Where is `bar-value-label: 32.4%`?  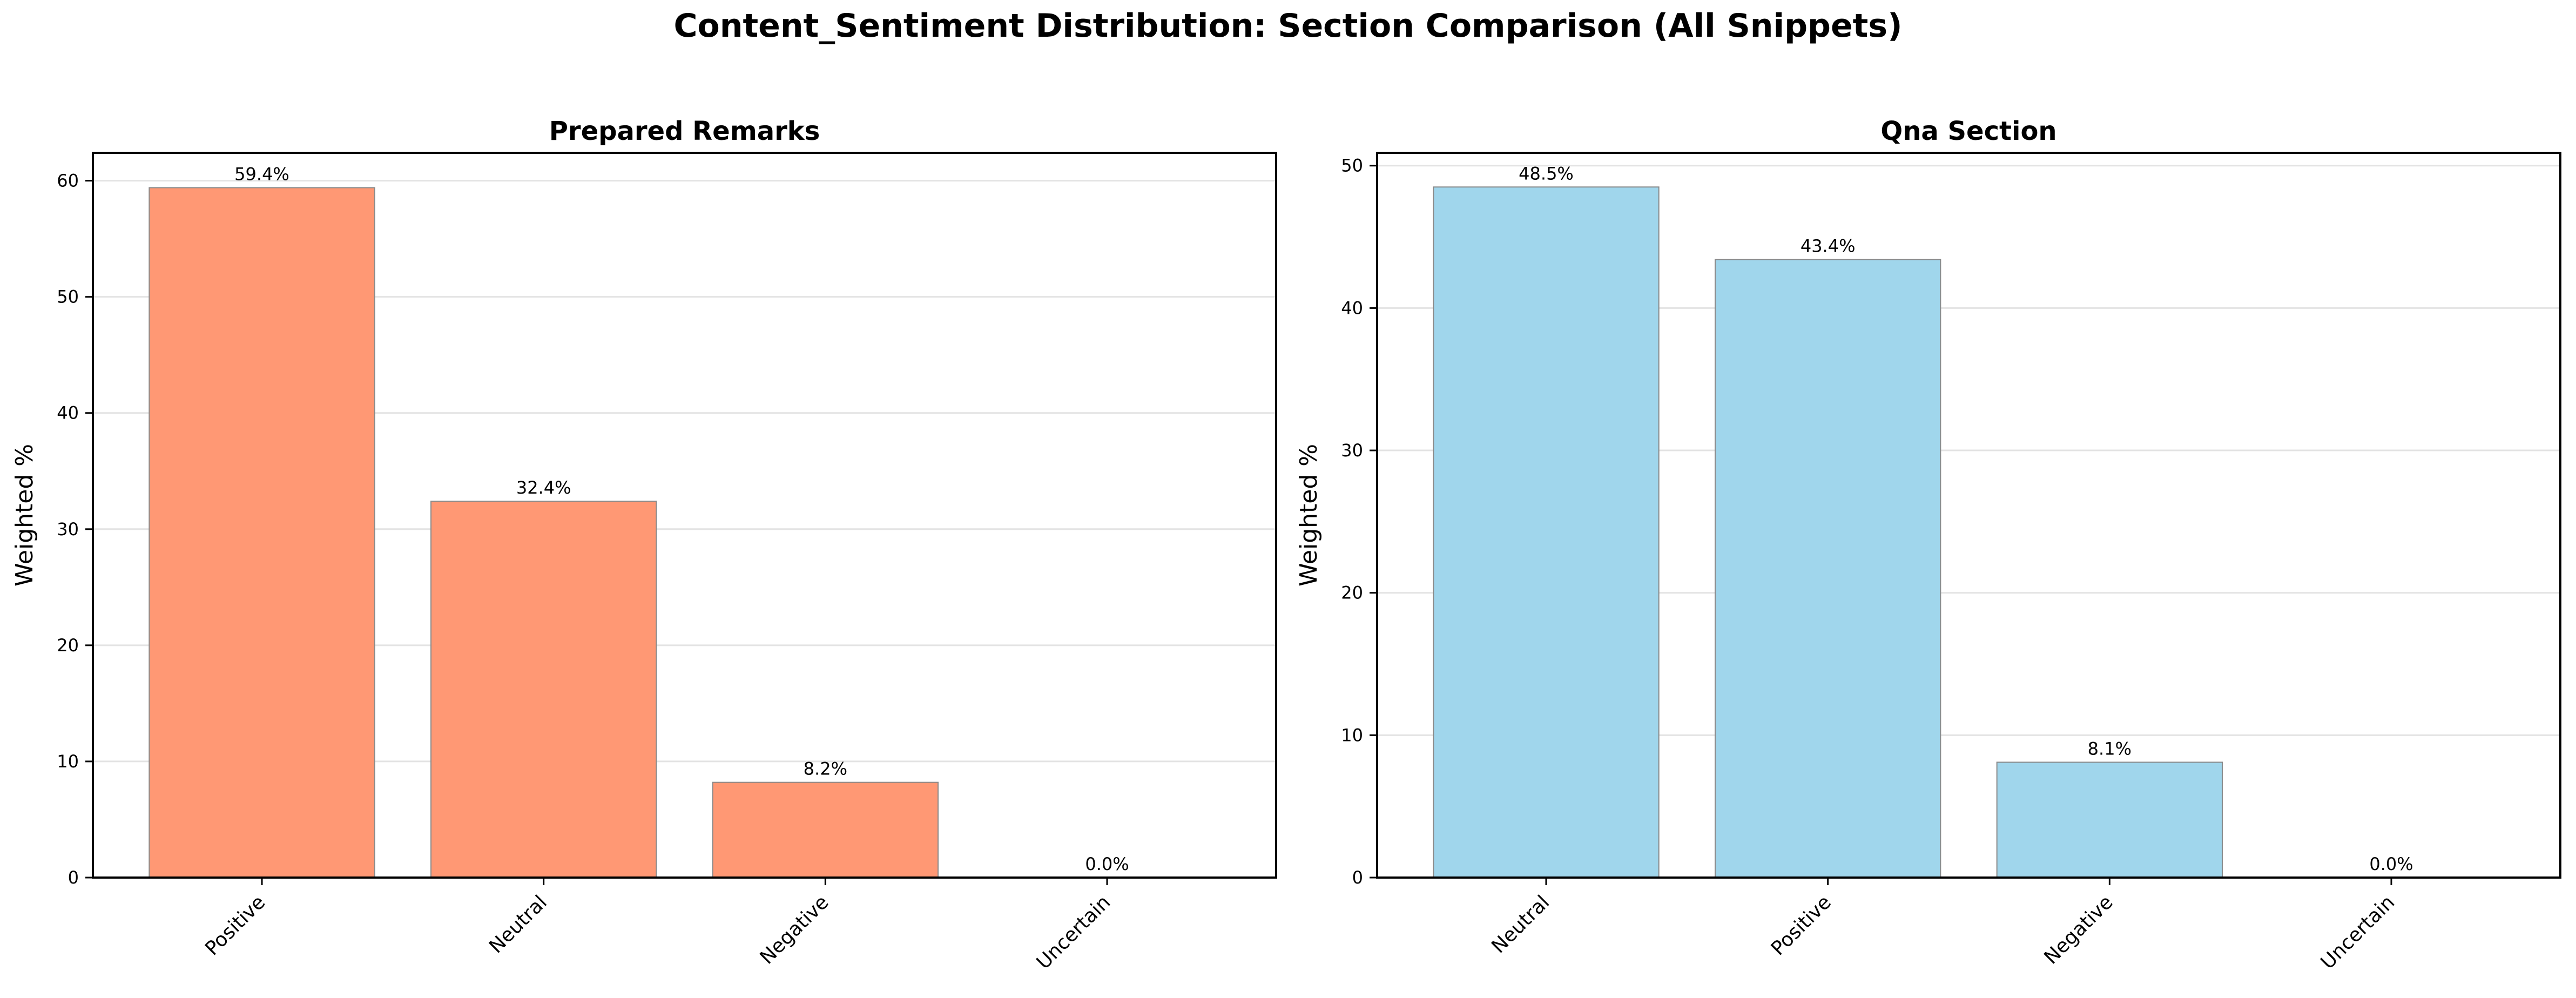
bar-value-label: 32.4% is located at coordinates (543, 487).